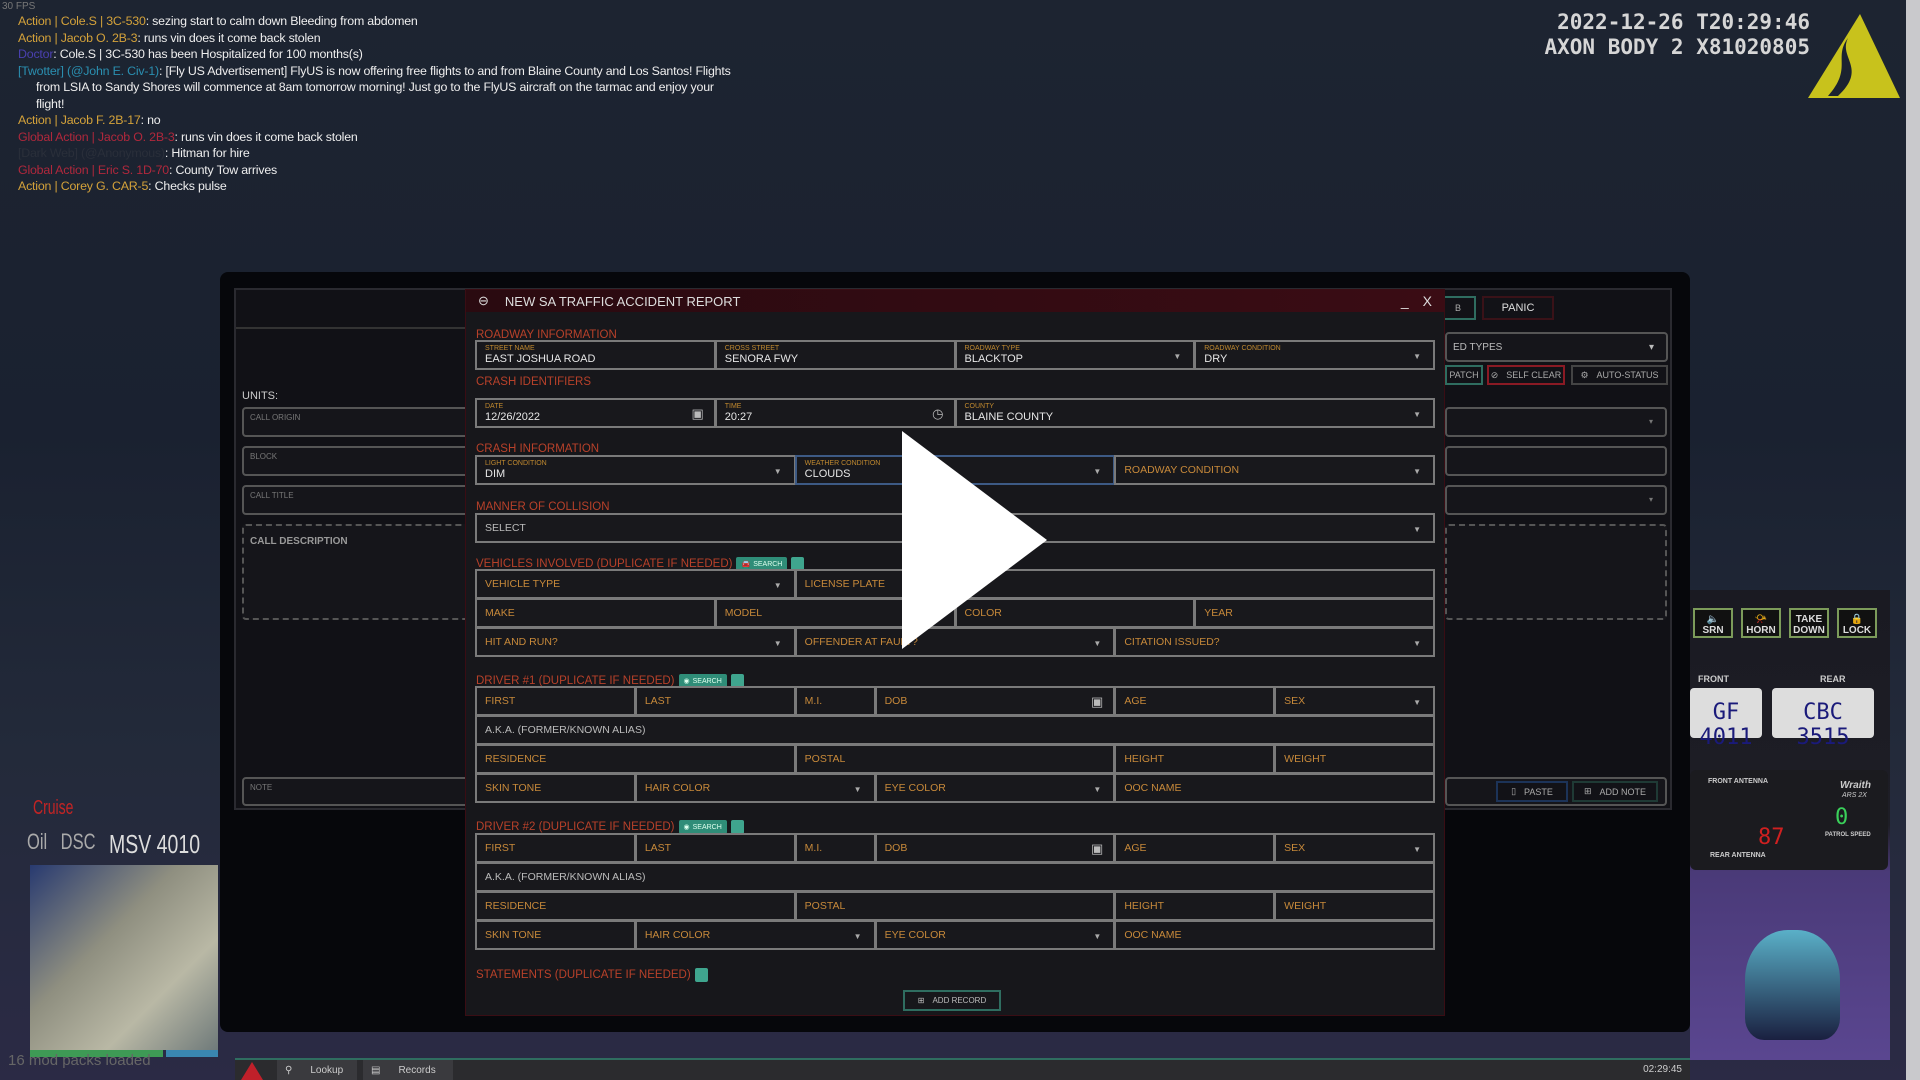  What do you see at coordinates (1075, 355) in the screenshot?
I see `roadway-type-dropdown: ROADWAY TYPE BLACKTOP ▼` at bounding box center [1075, 355].